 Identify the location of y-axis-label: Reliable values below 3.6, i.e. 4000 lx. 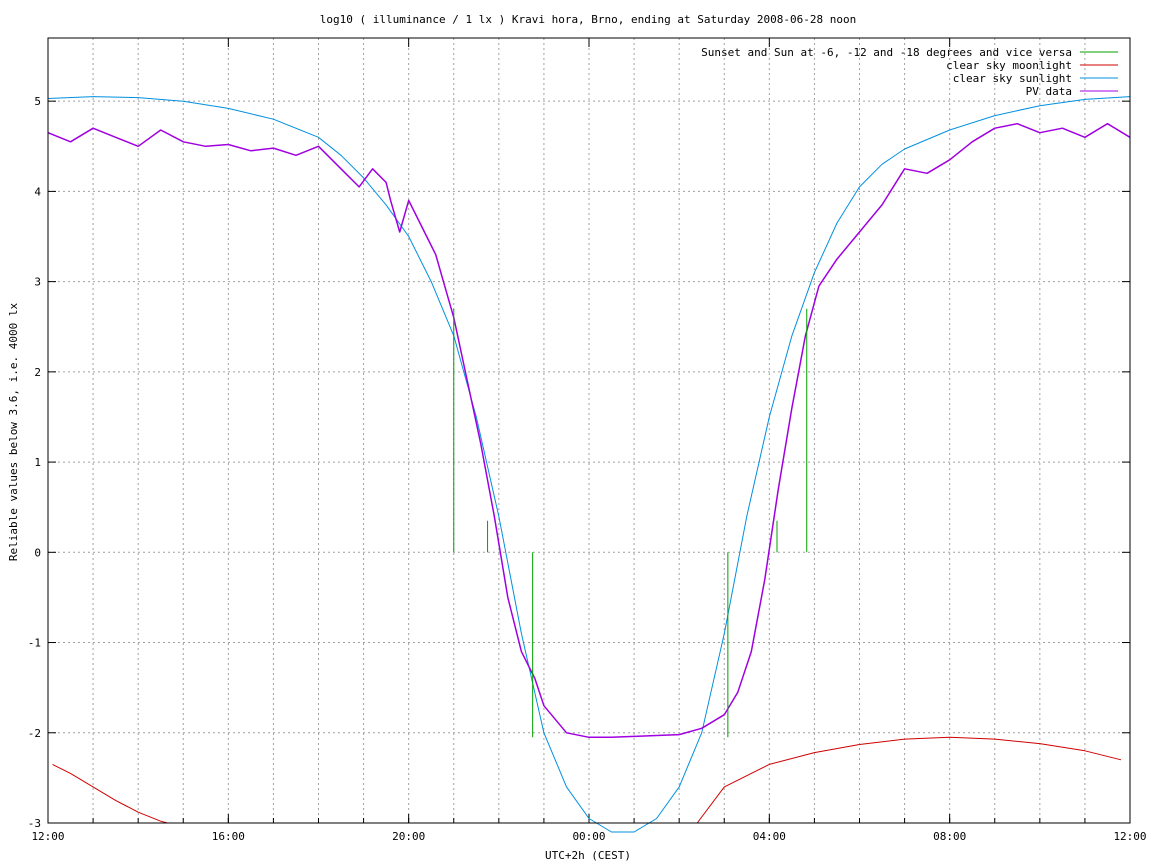
(13, 431).